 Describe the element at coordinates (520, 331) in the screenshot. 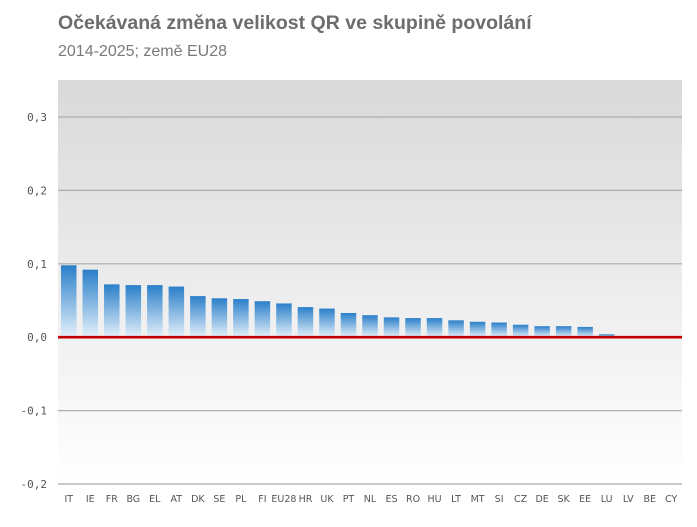

I see `bar-CZ` at that location.